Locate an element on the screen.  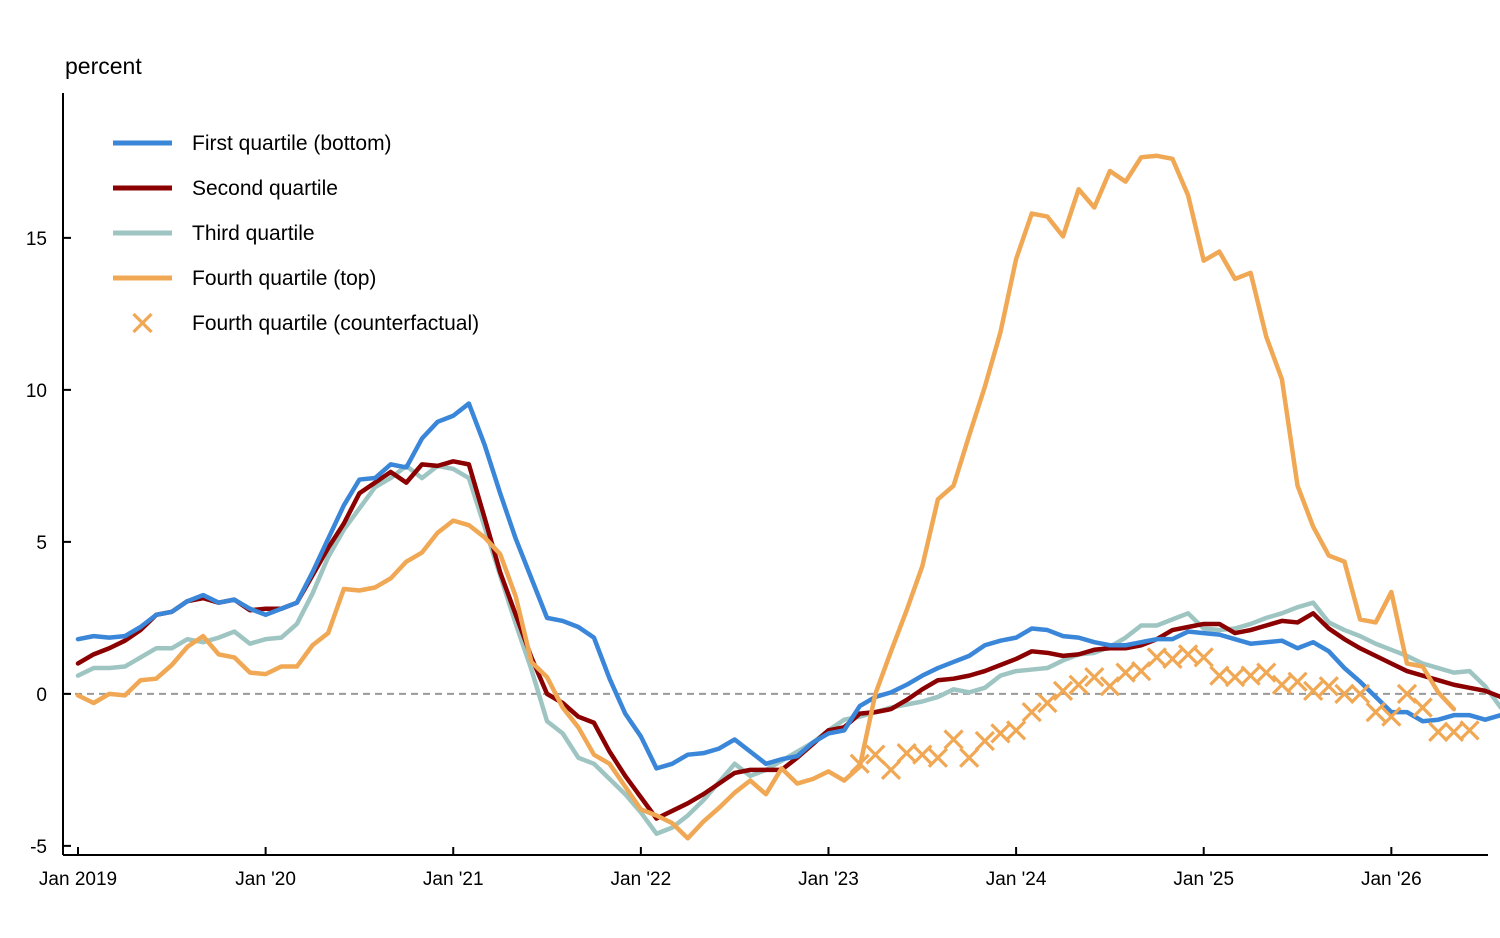
x-tick-label: Jan '24 is located at coordinates (1016, 879).